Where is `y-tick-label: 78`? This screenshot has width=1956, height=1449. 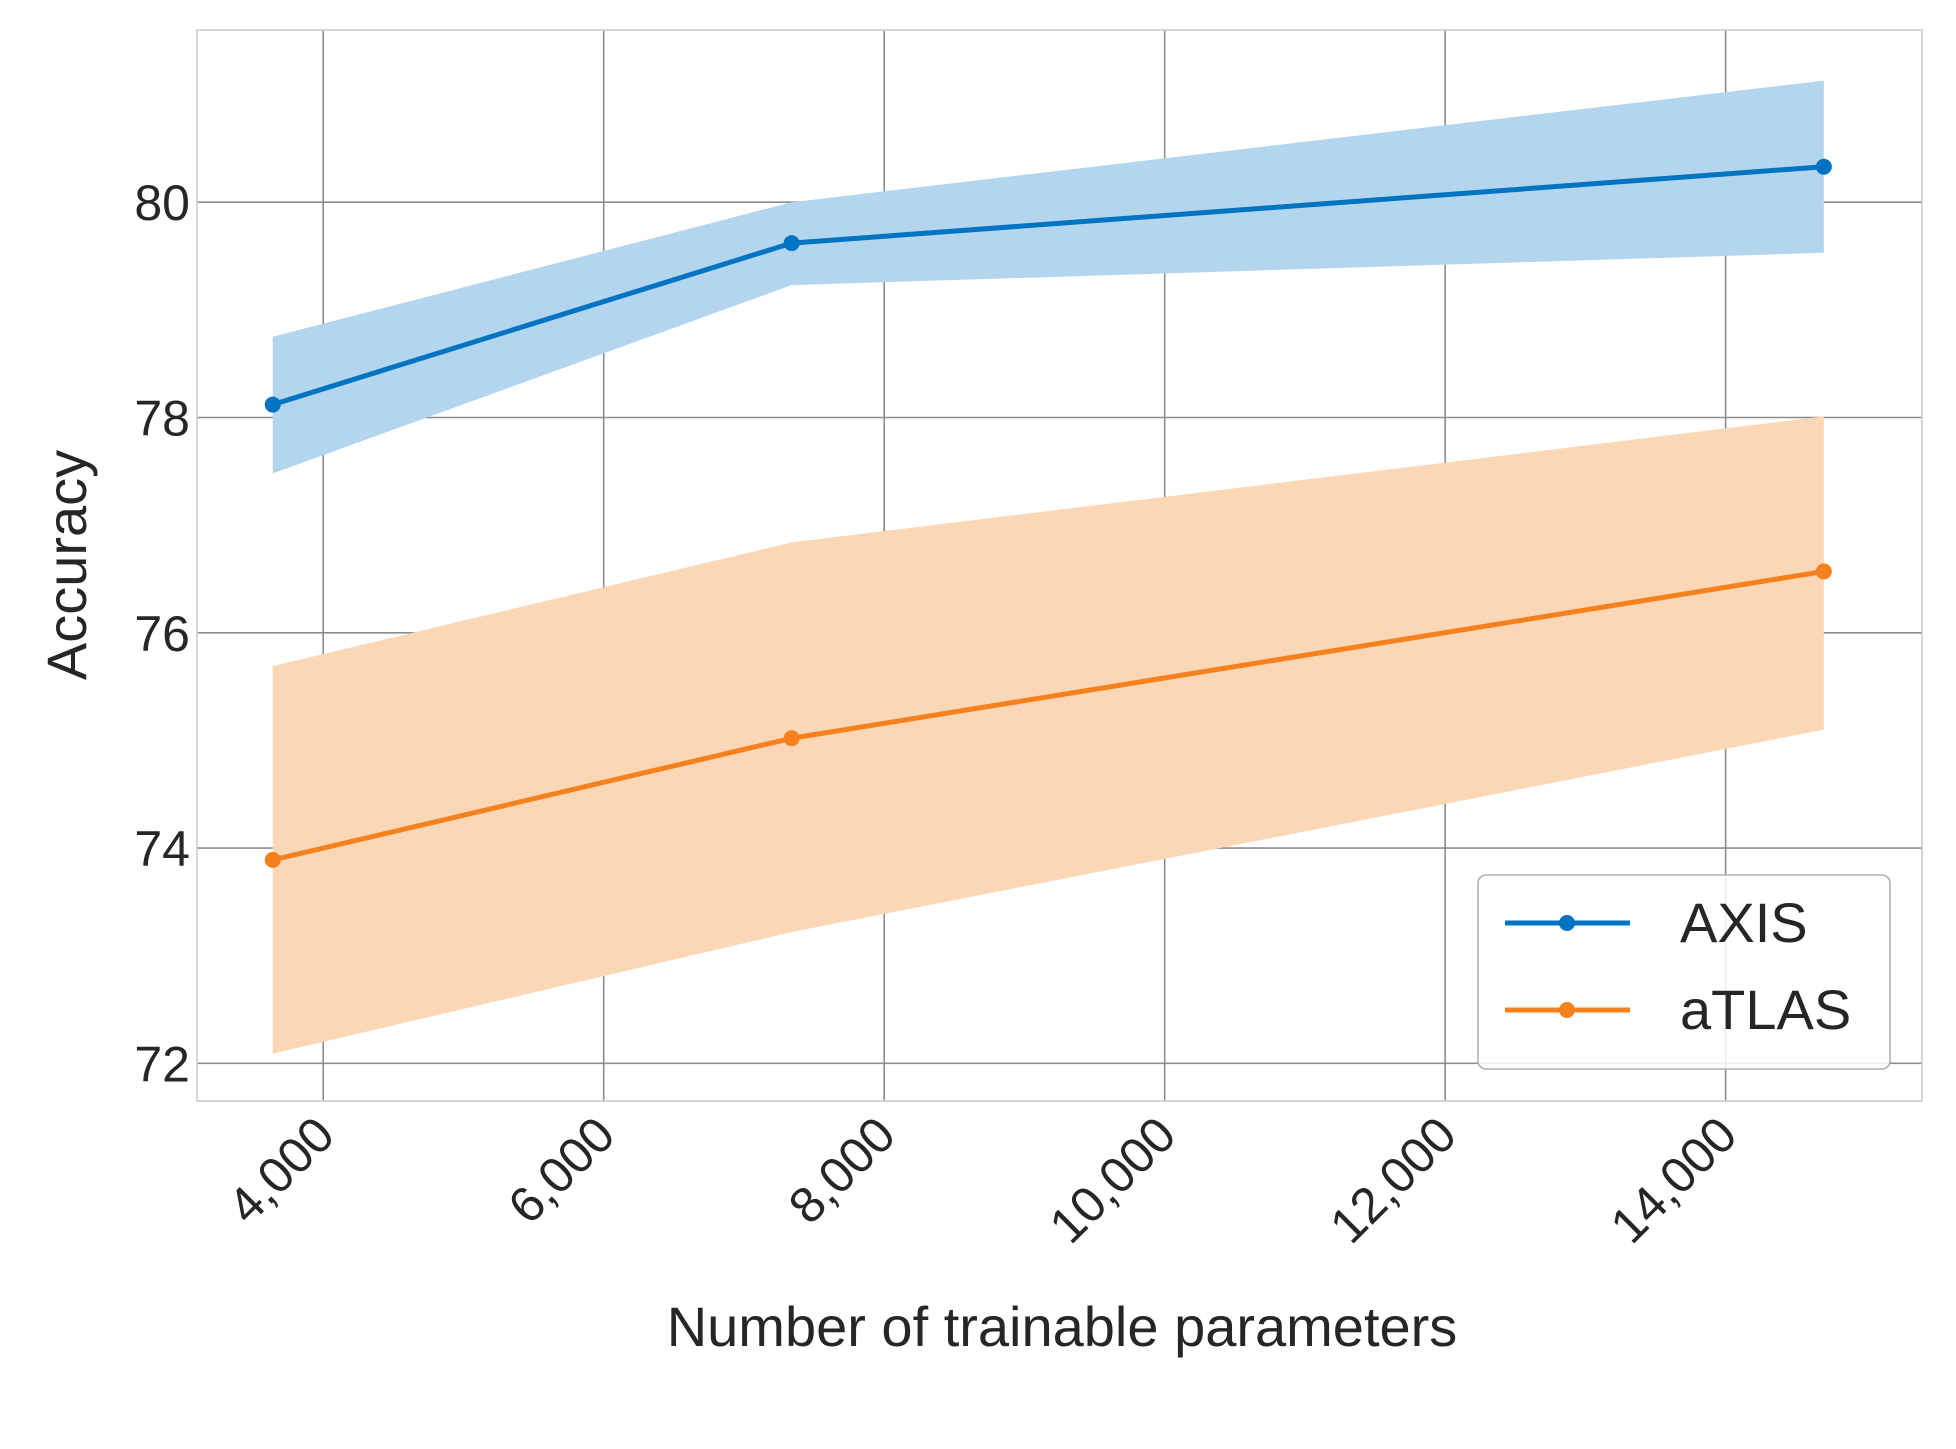
y-tick-label: 78 is located at coordinates (162, 418).